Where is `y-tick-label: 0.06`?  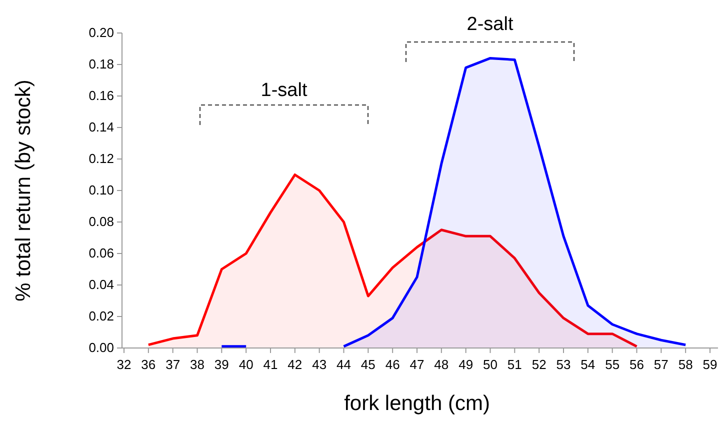
y-tick-label: 0.06 is located at coordinates (101, 253).